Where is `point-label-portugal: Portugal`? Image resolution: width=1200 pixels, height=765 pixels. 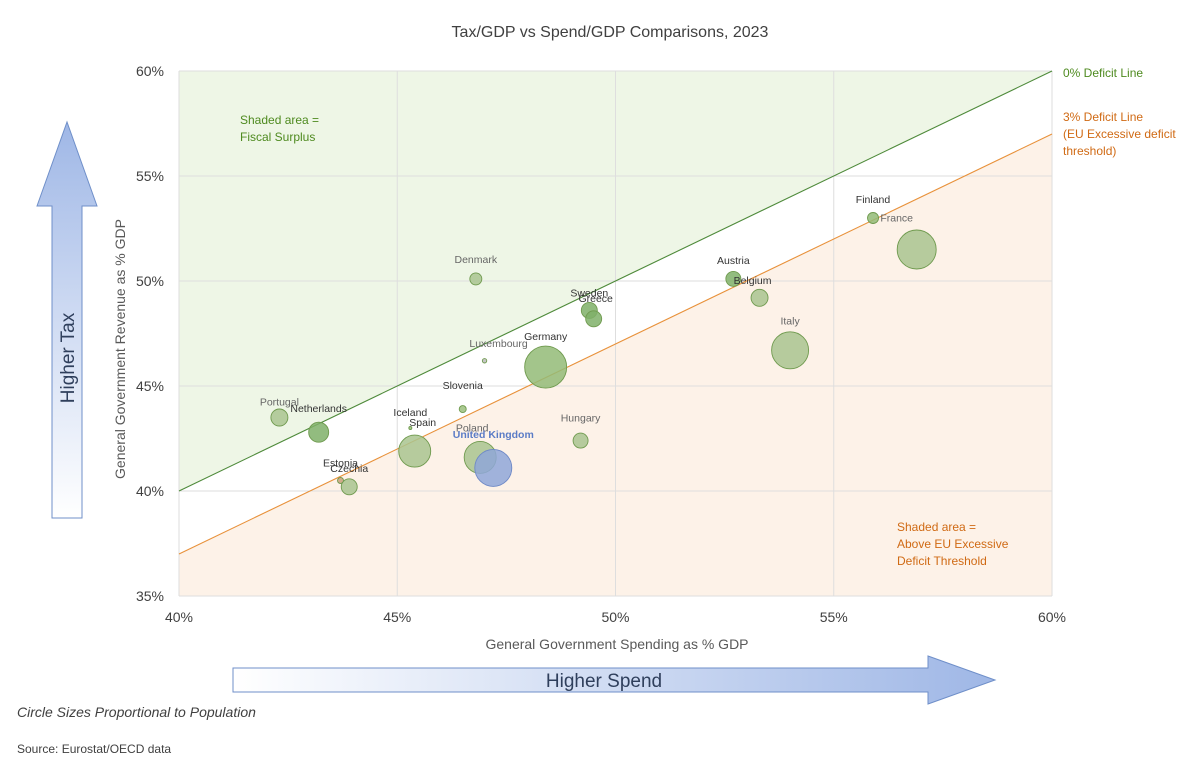
point-label-portugal: Portugal is located at coordinates (279, 403).